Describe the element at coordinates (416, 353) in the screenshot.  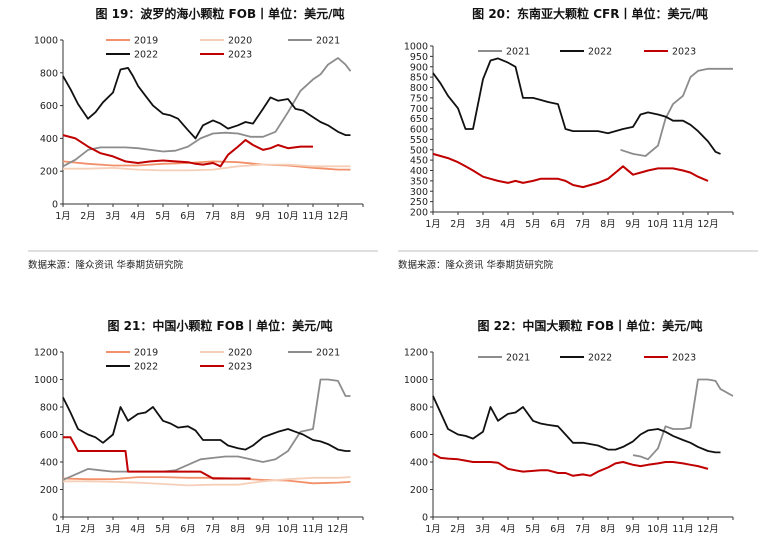
I see `y-tick-label: 1200` at that location.